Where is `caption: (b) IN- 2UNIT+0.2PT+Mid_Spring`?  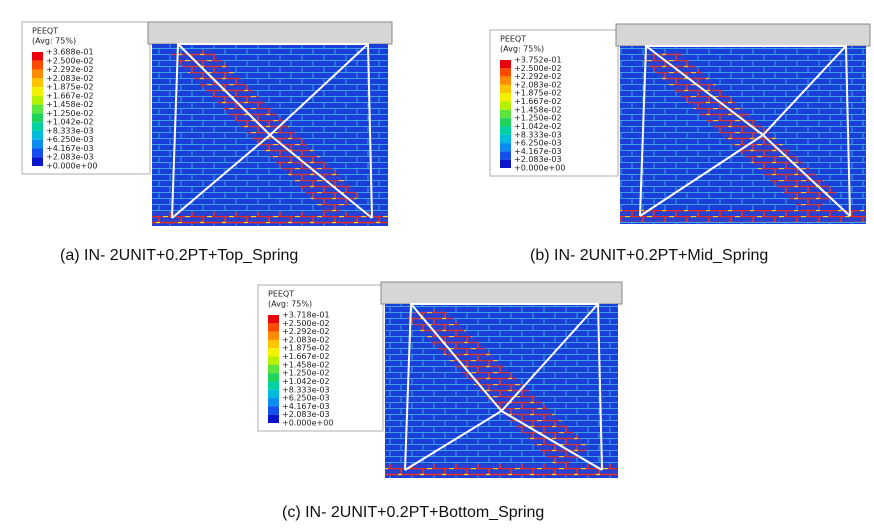
caption: (b) IN- 2UNIT+0.2PT+Mid_Spring is located at coordinates (649, 255).